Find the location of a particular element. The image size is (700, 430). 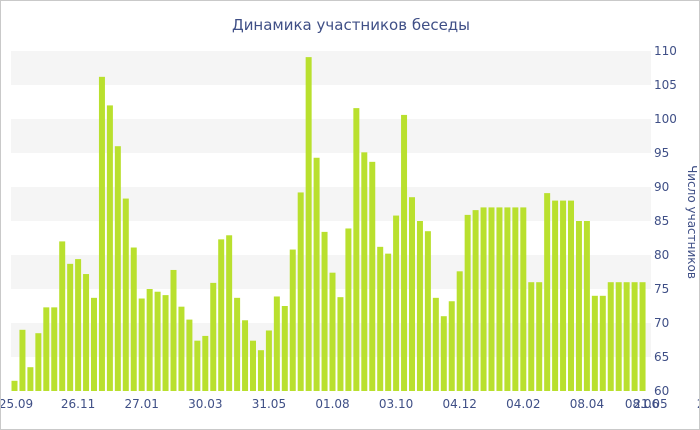

y-axis-label: Число участников is located at coordinates (692, 222).